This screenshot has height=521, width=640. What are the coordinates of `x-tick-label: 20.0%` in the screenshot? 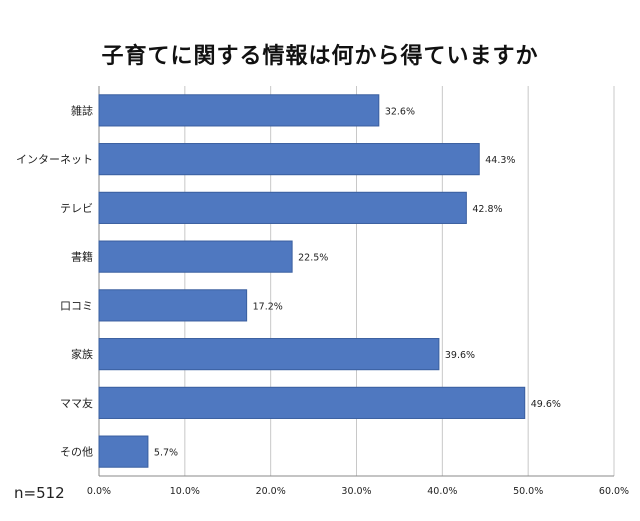 It's located at (271, 491).